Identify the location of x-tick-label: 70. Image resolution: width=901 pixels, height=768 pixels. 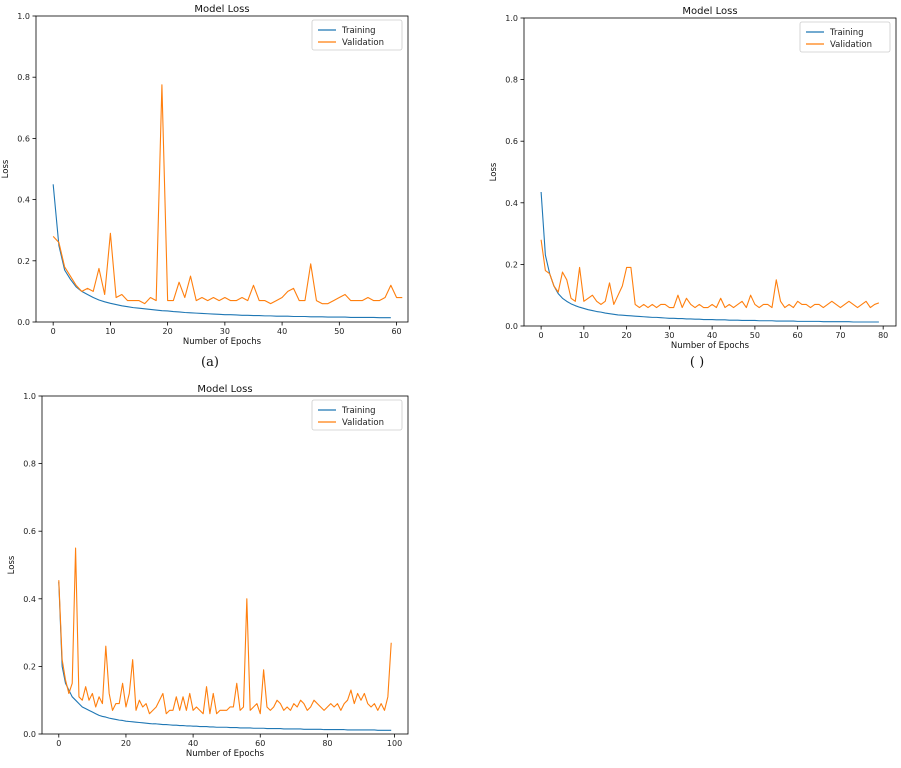
(840, 335).